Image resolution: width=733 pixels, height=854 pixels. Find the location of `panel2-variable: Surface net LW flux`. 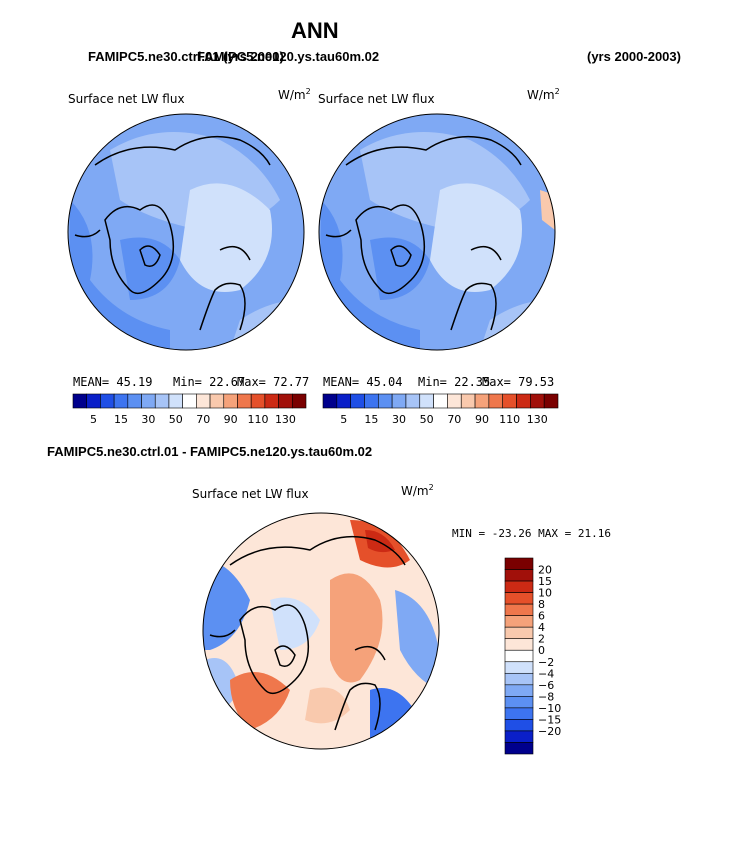

panel2-variable: Surface net LW flux is located at coordinates (376, 99).